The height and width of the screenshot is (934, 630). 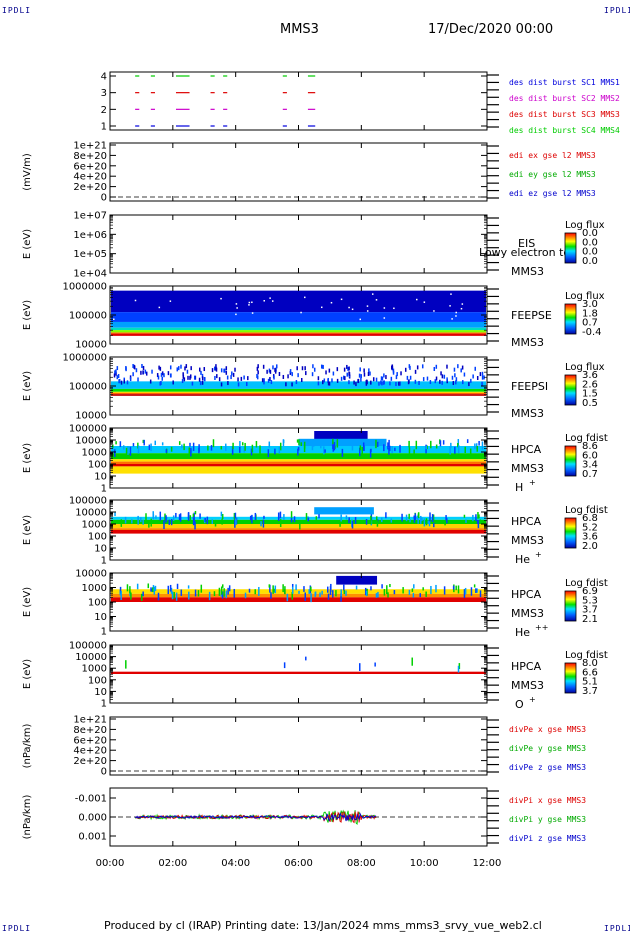 I want to click on colorbar-tick-label: 2.6, so click(x=590, y=384).